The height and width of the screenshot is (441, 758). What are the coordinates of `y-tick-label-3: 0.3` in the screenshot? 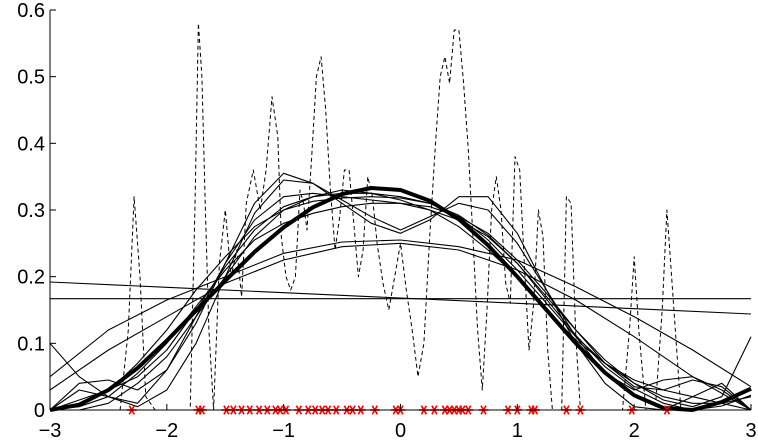 It's located at (31, 211).